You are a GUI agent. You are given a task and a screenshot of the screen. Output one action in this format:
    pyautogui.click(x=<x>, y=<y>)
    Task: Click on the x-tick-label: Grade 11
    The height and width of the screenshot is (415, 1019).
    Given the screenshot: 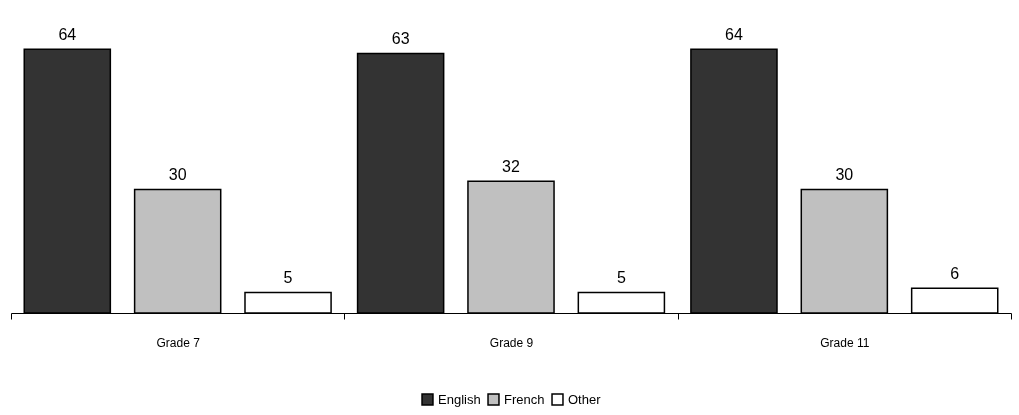 What is the action you would take?
    pyautogui.click(x=845, y=342)
    